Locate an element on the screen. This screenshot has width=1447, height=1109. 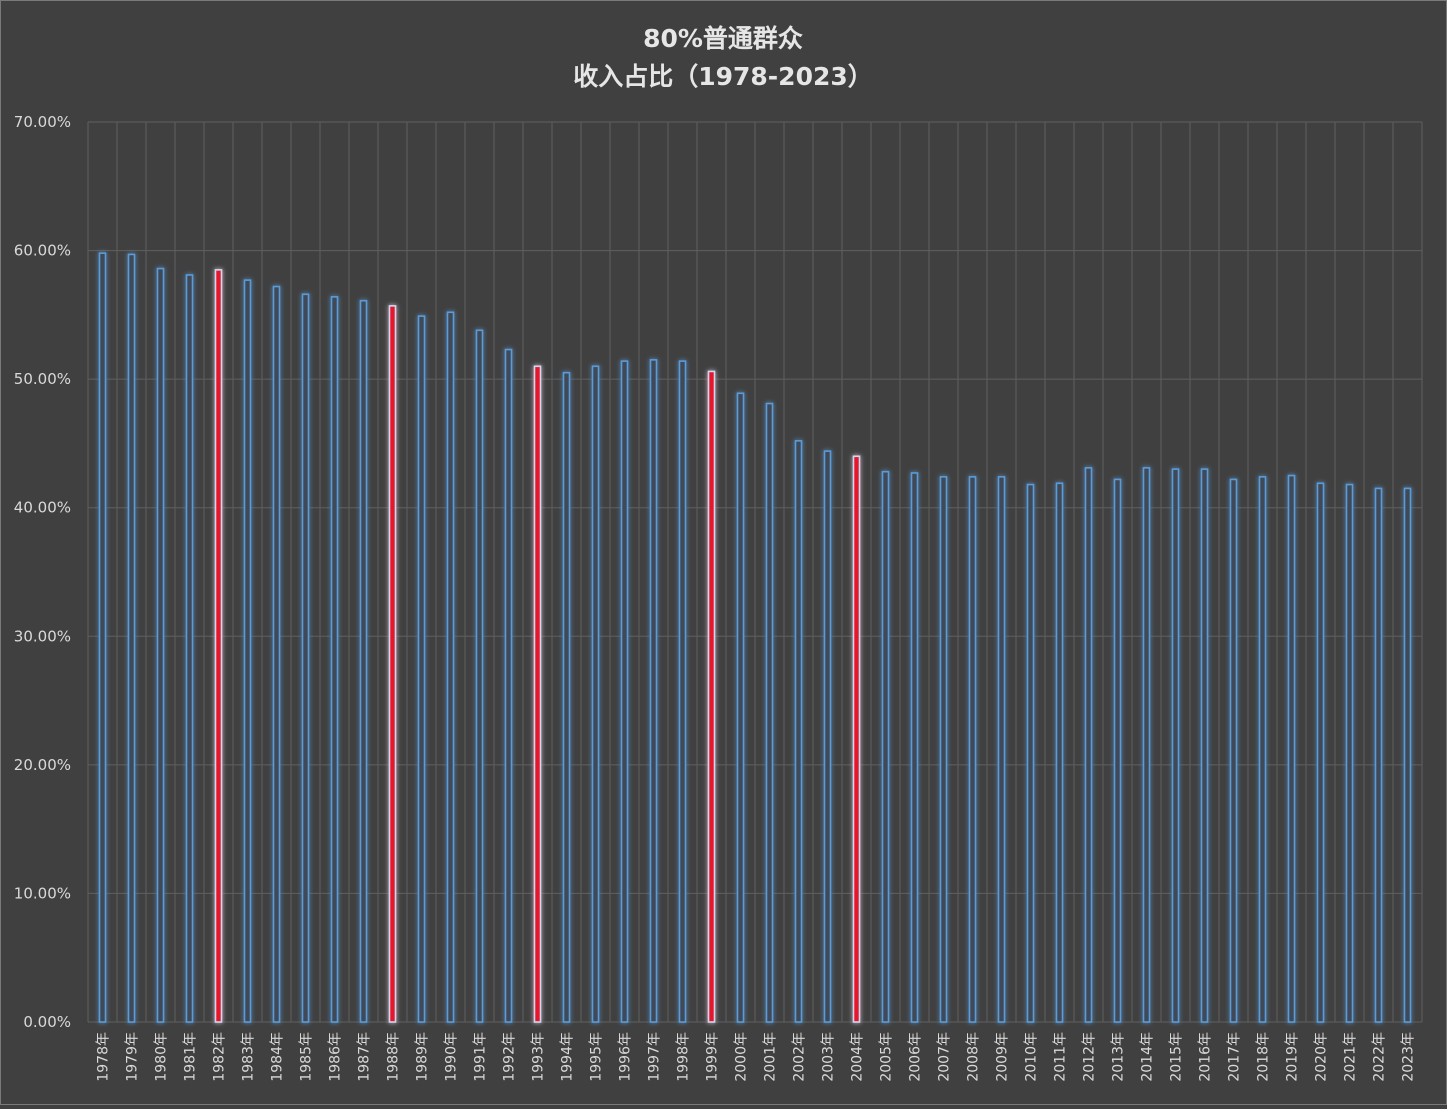
x-tick-label: 1991年 is located at coordinates (481, 1057).